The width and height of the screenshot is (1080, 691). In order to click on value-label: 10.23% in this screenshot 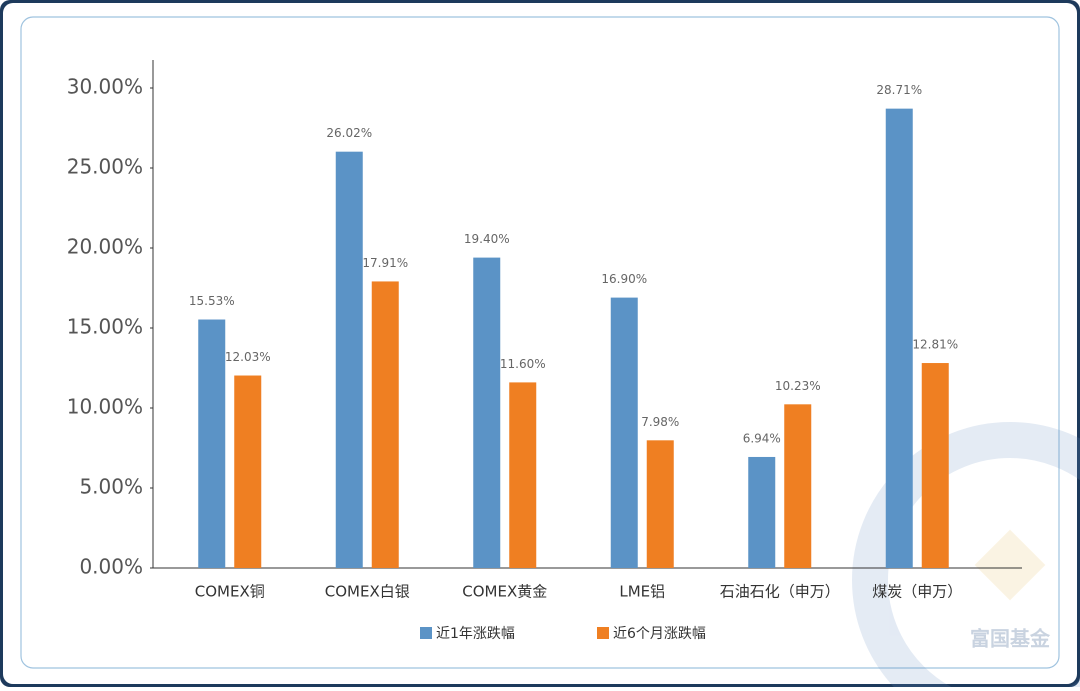, I will do `click(798, 386)`.